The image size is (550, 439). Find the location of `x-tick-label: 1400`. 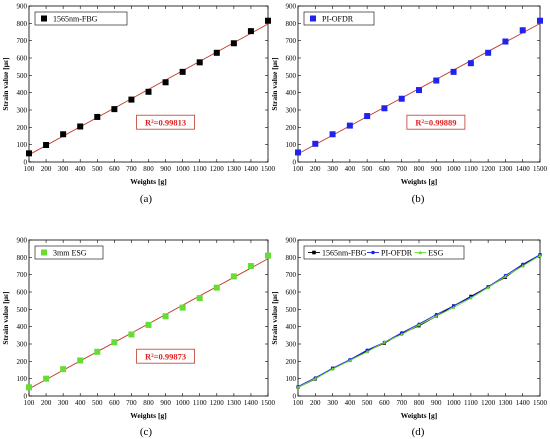

x-tick-label: 1400 is located at coordinates (251, 169).